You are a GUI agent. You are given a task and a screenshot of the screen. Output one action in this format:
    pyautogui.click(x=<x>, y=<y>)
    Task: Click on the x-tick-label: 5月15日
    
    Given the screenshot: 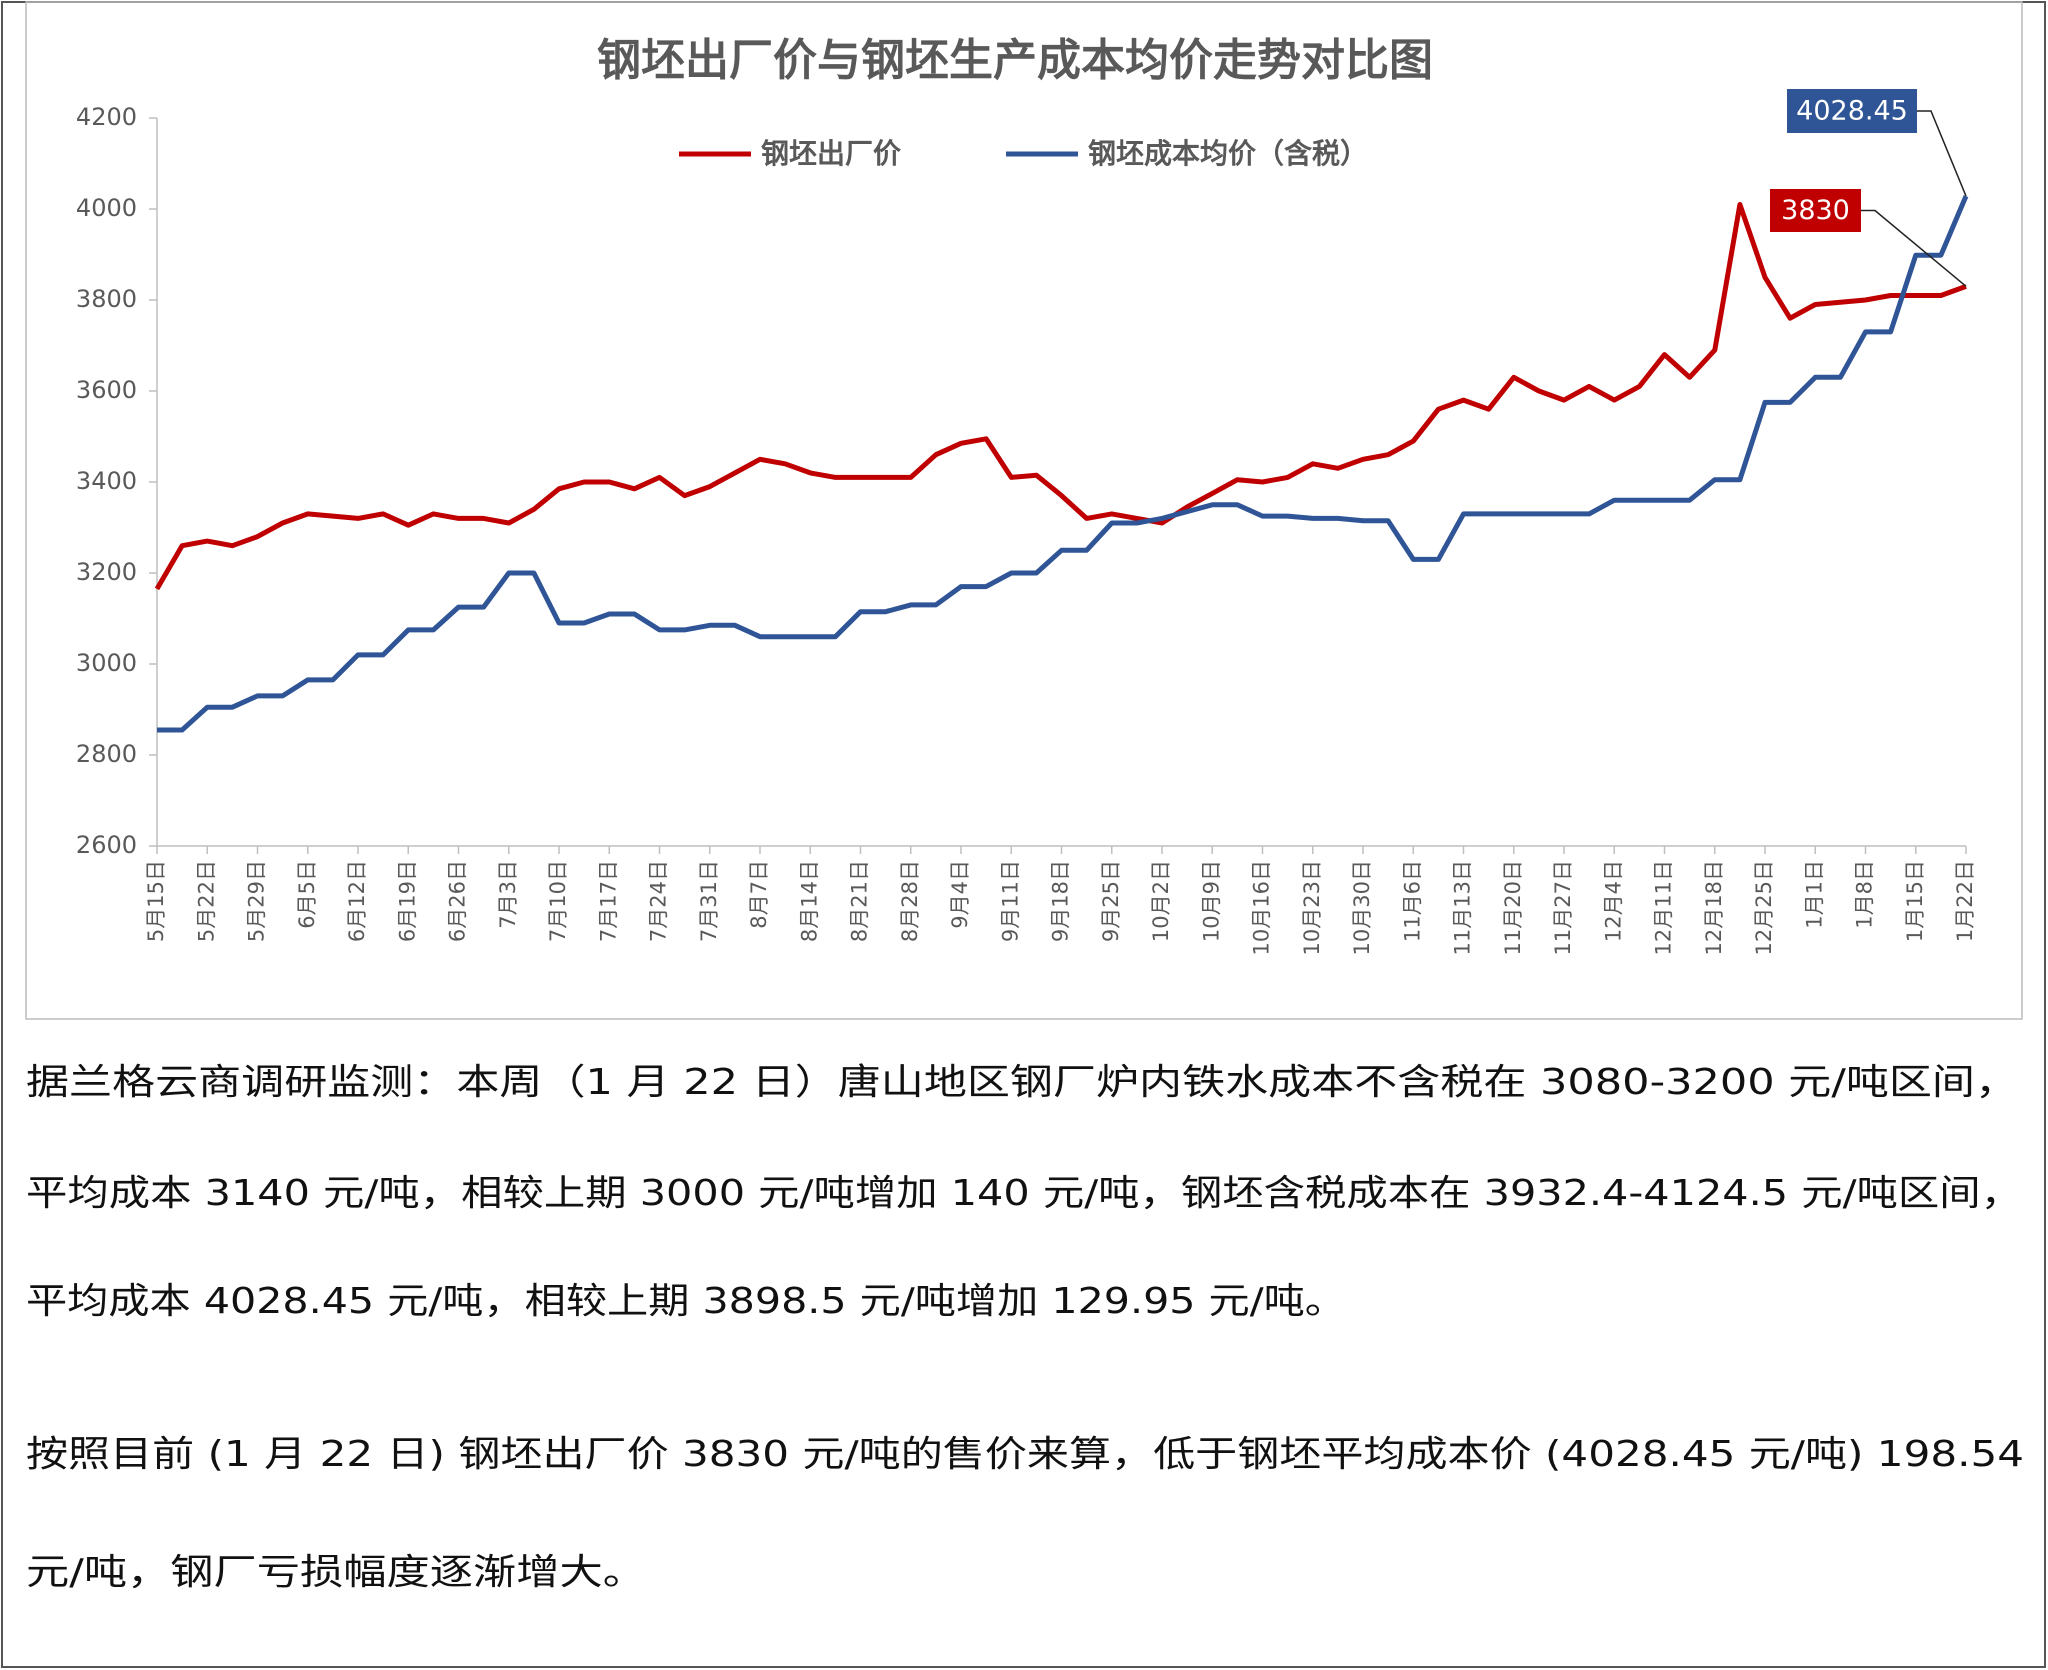 What is the action you would take?
    pyautogui.click(x=156, y=901)
    